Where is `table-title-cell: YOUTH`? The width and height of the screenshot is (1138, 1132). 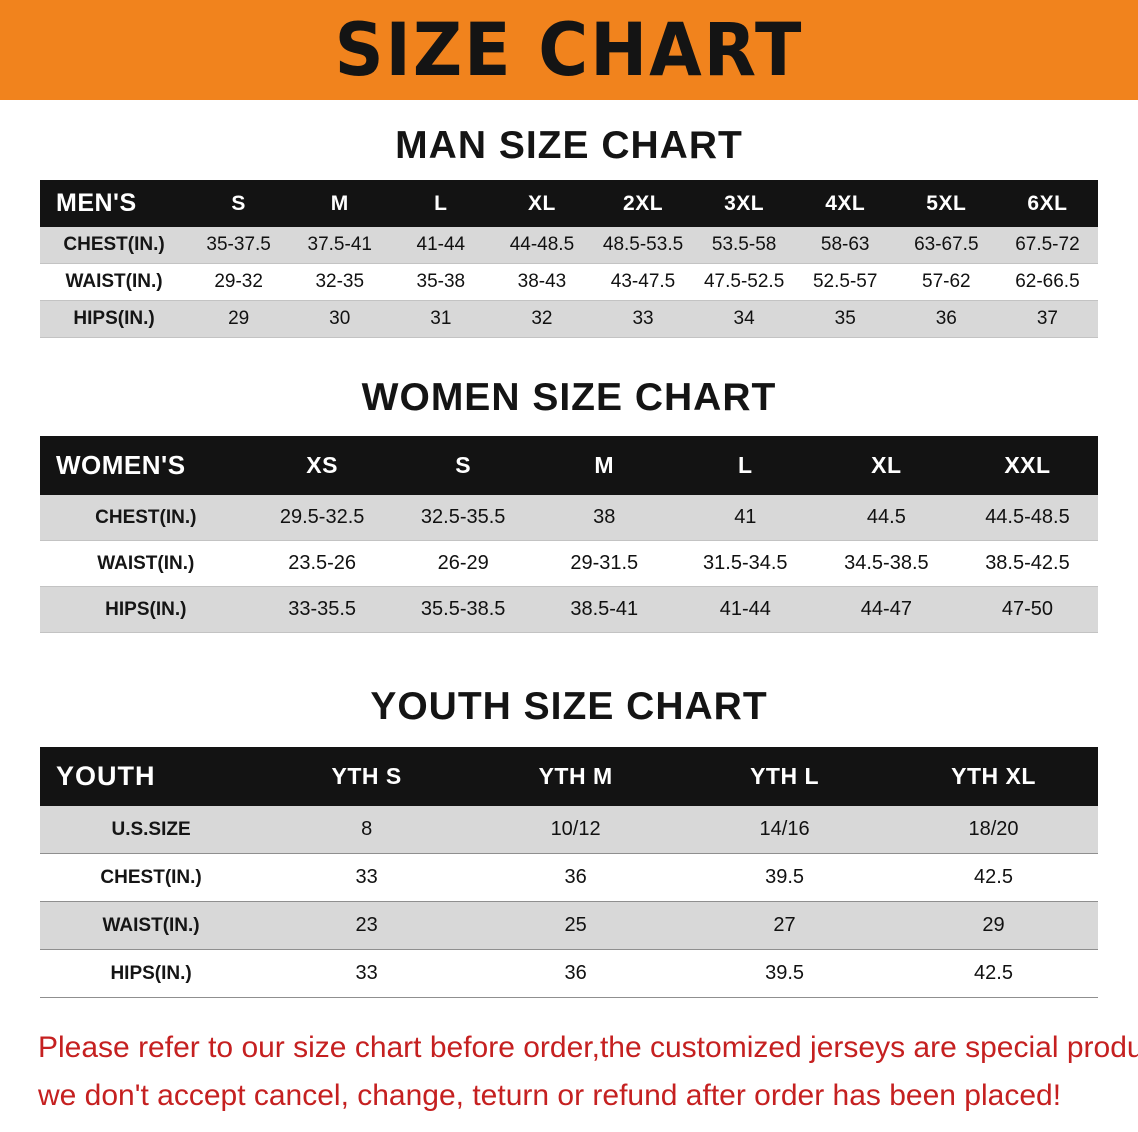 table-title-cell: YOUTH is located at coordinates (106, 776).